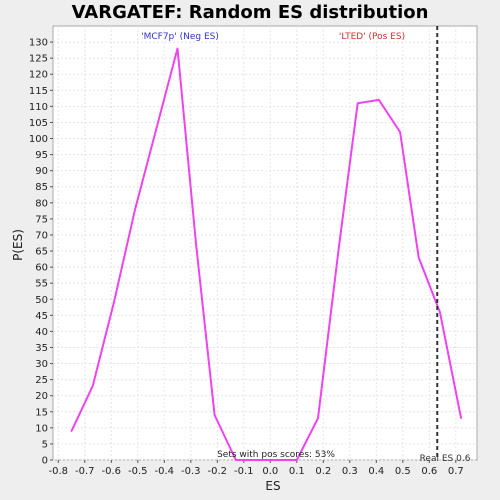 Image resolution: width=500 pixels, height=500 pixels. What do you see at coordinates (41, 364) in the screenshot?
I see `y-tick-label: 30` at bounding box center [41, 364].